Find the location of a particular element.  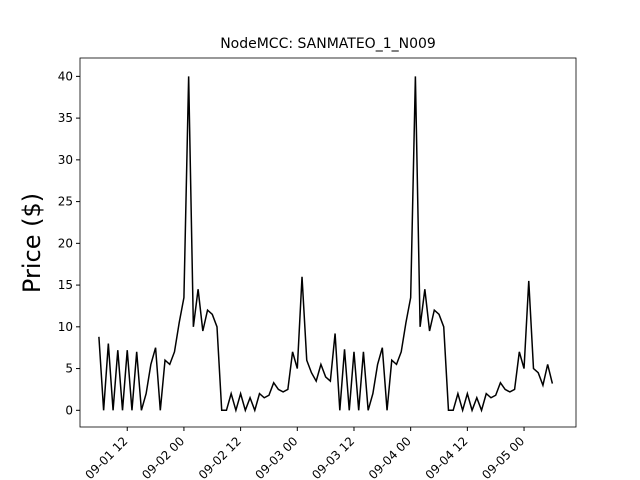

x-tick-label: 09-03 12 is located at coordinates (333, 457).